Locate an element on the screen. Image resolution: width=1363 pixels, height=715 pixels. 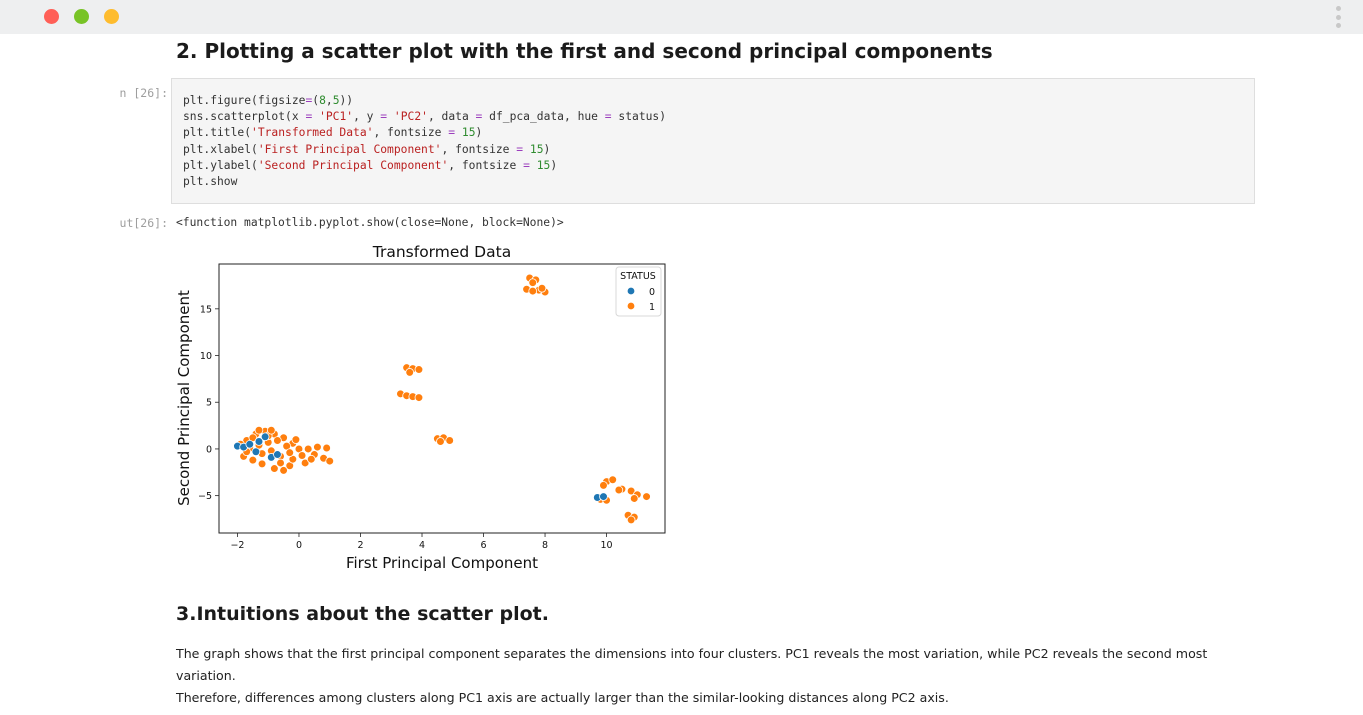
x-tick-label: 4 is located at coordinates (422, 545).